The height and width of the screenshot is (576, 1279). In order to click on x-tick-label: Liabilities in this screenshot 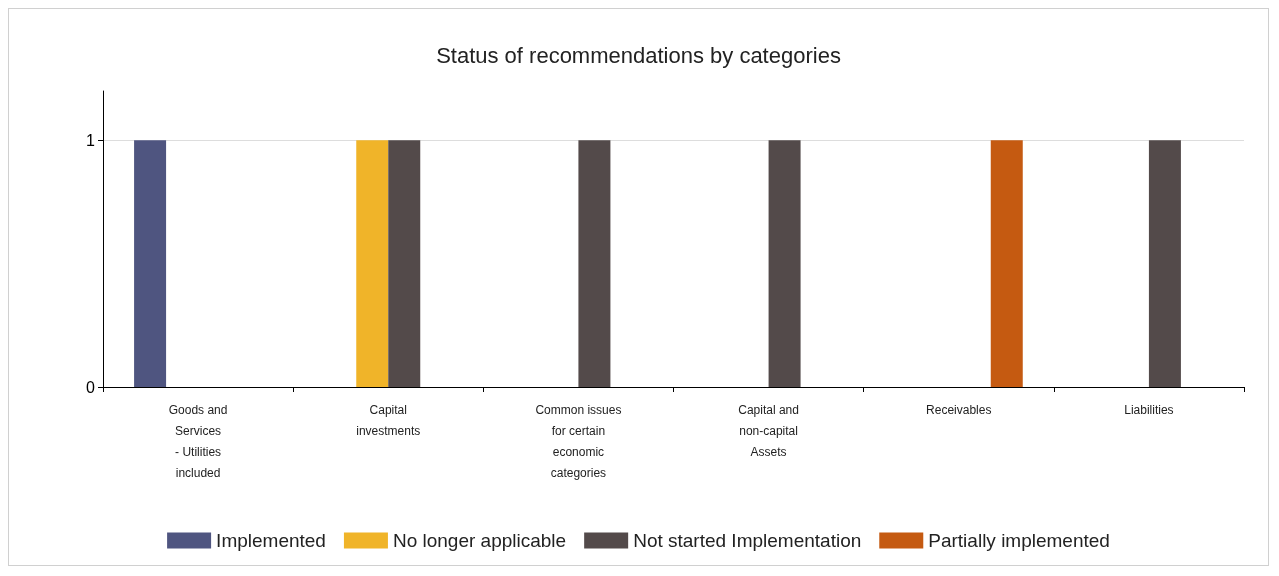, I will do `click(1149, 409)`.